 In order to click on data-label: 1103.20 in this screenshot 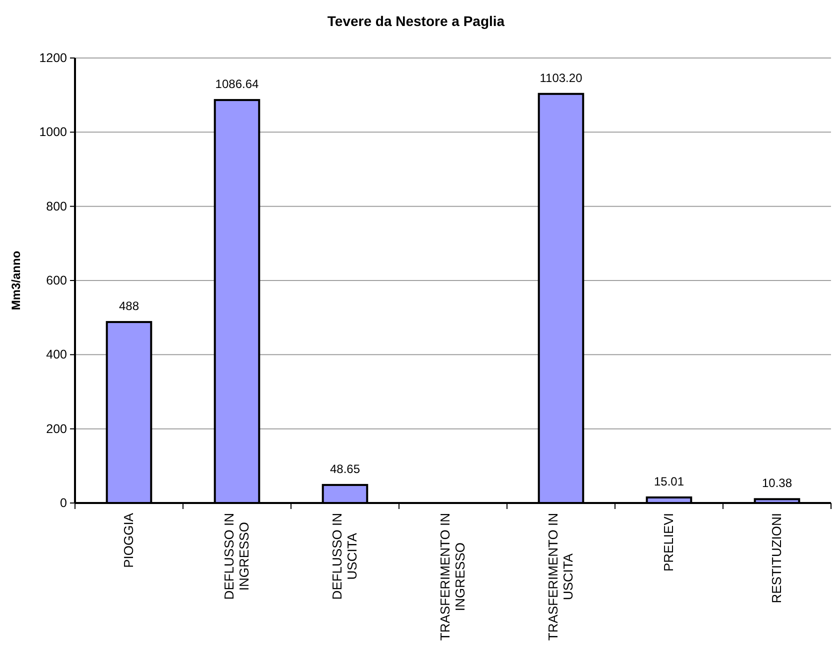, I will do `click(561, 77)`.